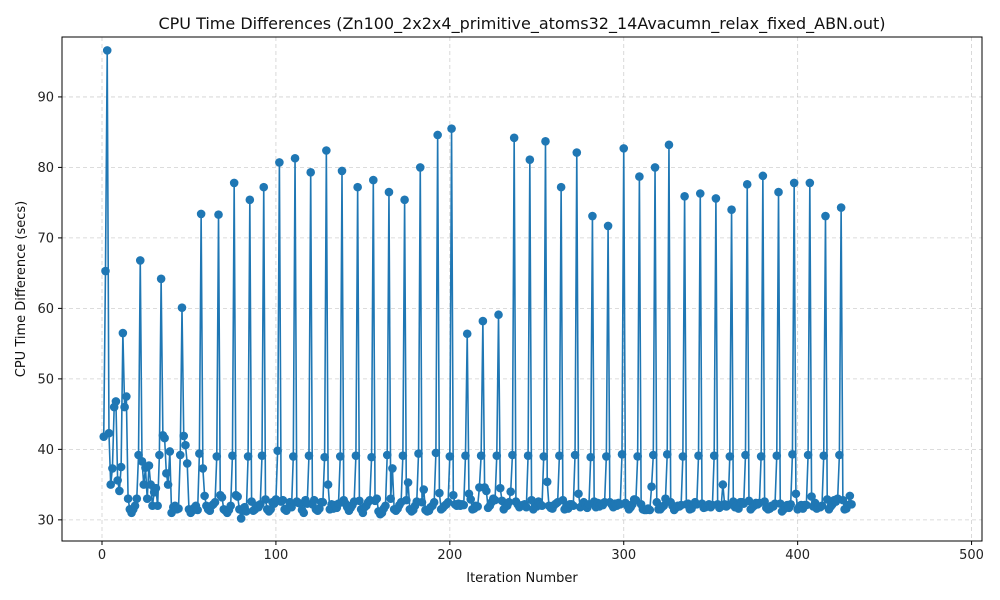  What do you see at coordinates (102, 555) in the screenshot?
I see `x-tick-label: 0` at bounding box center [102, 555].